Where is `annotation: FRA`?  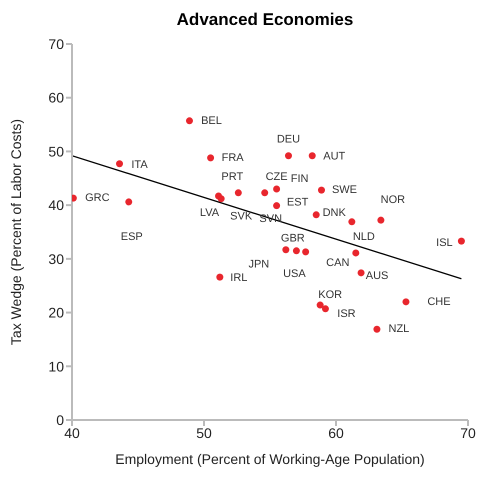 annotation: FRA is located at coordinates (233, 158).